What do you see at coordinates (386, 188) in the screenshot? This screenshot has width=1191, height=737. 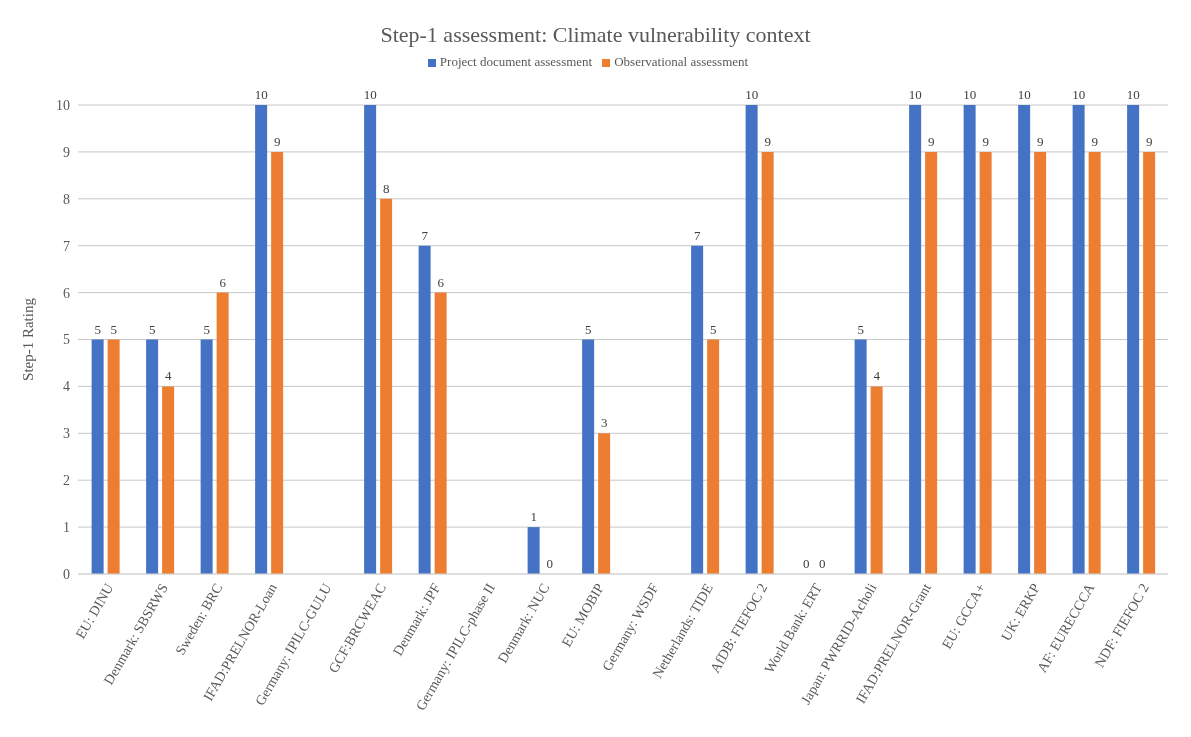 I see `data-label: 8` at bounding box center [386, 188].